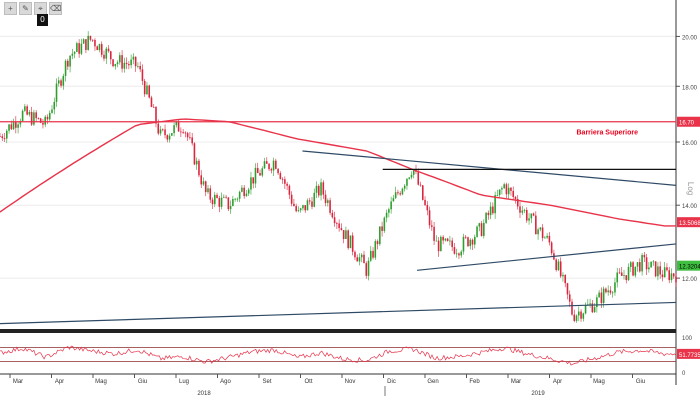 This screenshot has height=400, width=700. What do you see at coordinates (690, 280) in the screenshot?
I see `y-tick-label-4: 12.00` at bounding box center [690, 280].